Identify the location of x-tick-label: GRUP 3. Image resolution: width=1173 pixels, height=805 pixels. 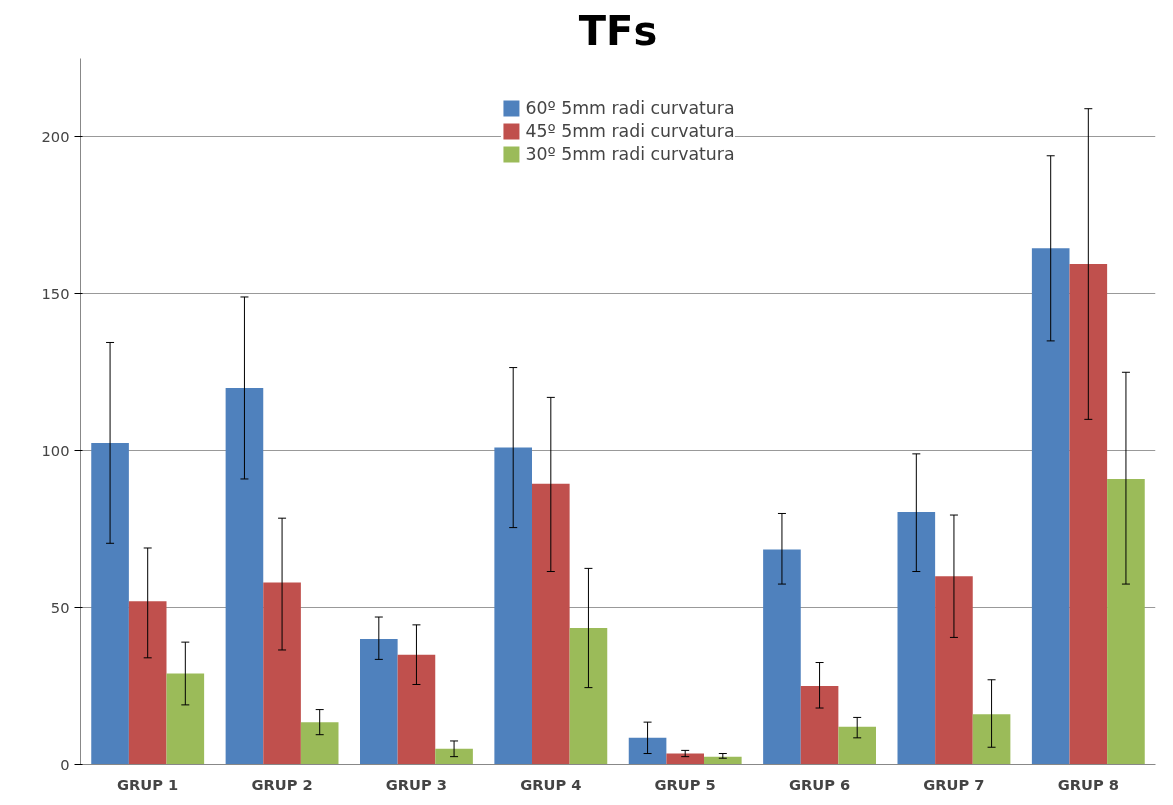
(416, 784).